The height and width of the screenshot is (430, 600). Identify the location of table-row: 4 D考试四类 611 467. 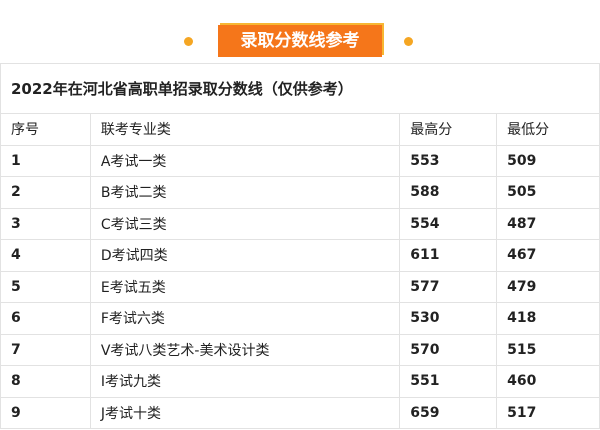
(300, 255).